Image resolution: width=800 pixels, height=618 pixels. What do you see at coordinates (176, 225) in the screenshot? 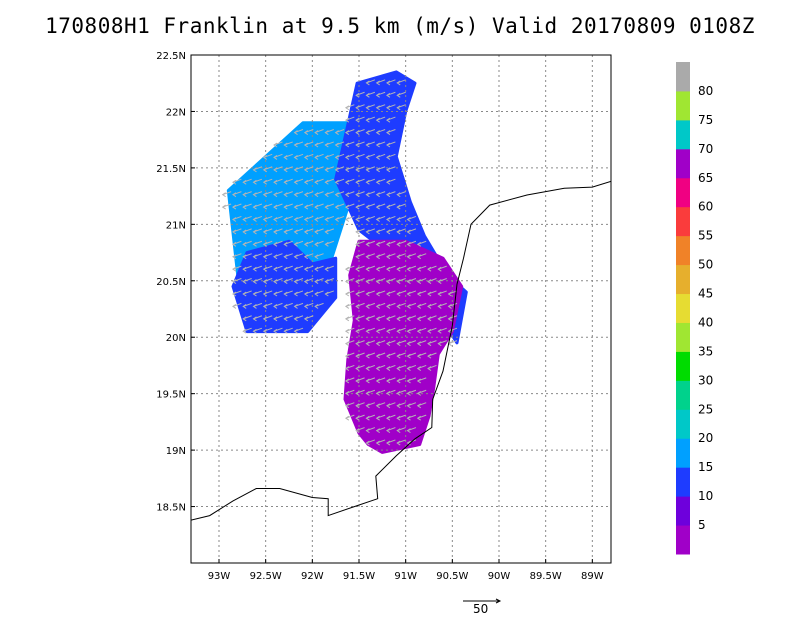
I see `y-tick-label-5: 21N` at bounding box center [176, 225].